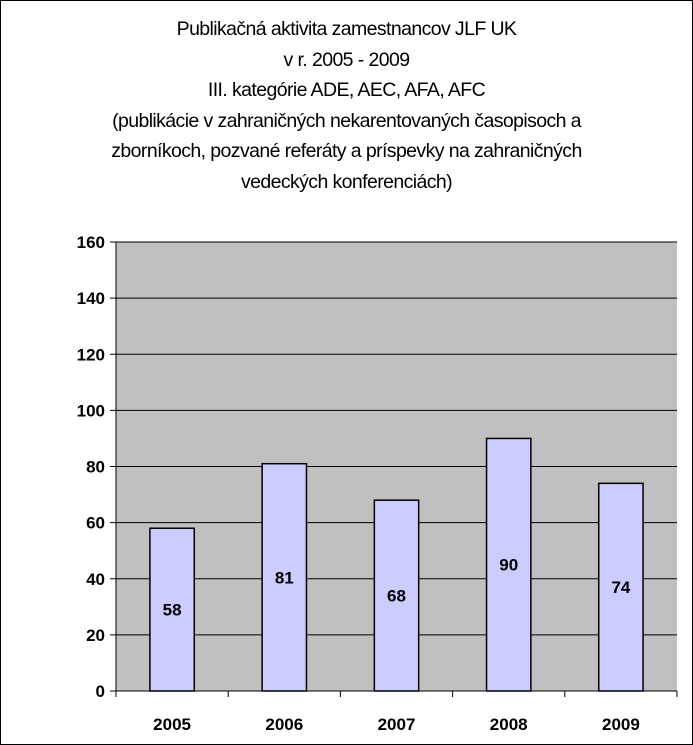 This screenshot has height=745, width=693. Describe the element at coordinates (95, 579) in the screenshot. I see `y-tick-label: 40` at that location.